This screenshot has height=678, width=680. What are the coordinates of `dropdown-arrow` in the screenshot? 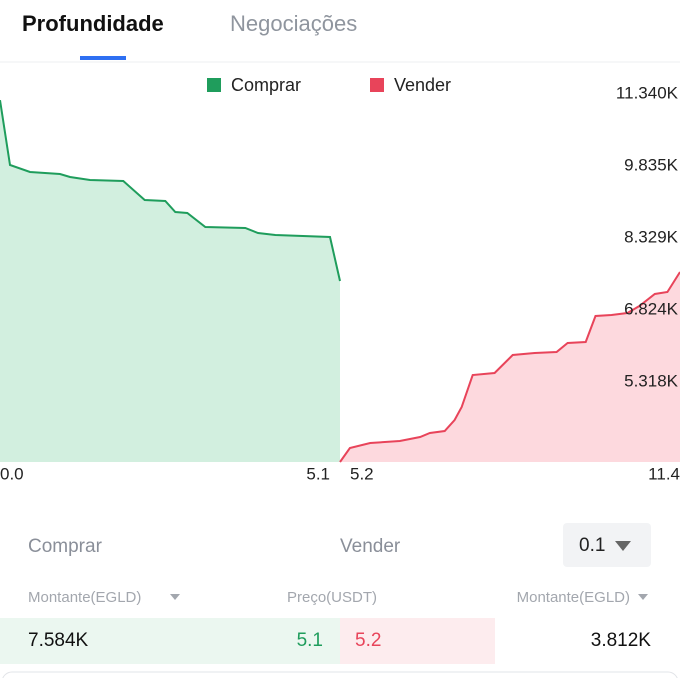 It's located at (623, 546).